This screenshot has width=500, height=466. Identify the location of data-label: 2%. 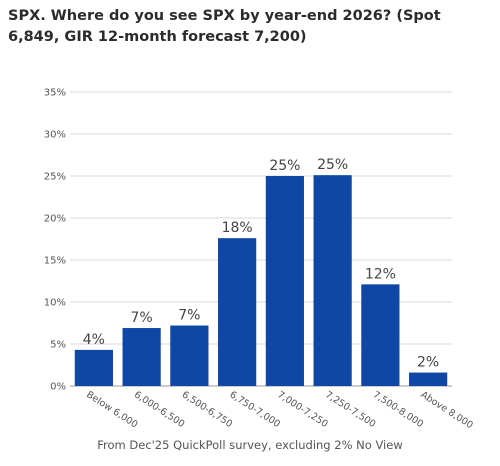
(428, 363).